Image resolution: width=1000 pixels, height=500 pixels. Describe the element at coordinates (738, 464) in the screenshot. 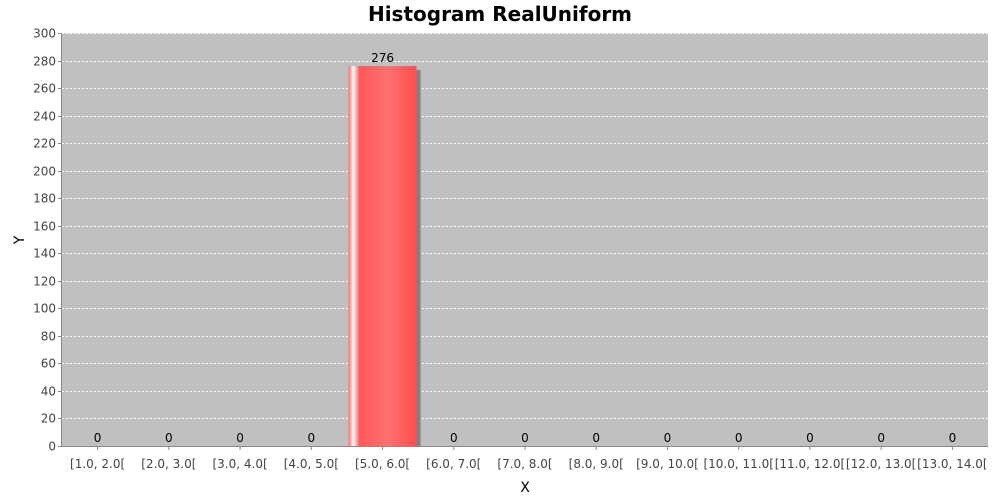

I see `x-tick-label: [10.0, 11.0[` at that location.